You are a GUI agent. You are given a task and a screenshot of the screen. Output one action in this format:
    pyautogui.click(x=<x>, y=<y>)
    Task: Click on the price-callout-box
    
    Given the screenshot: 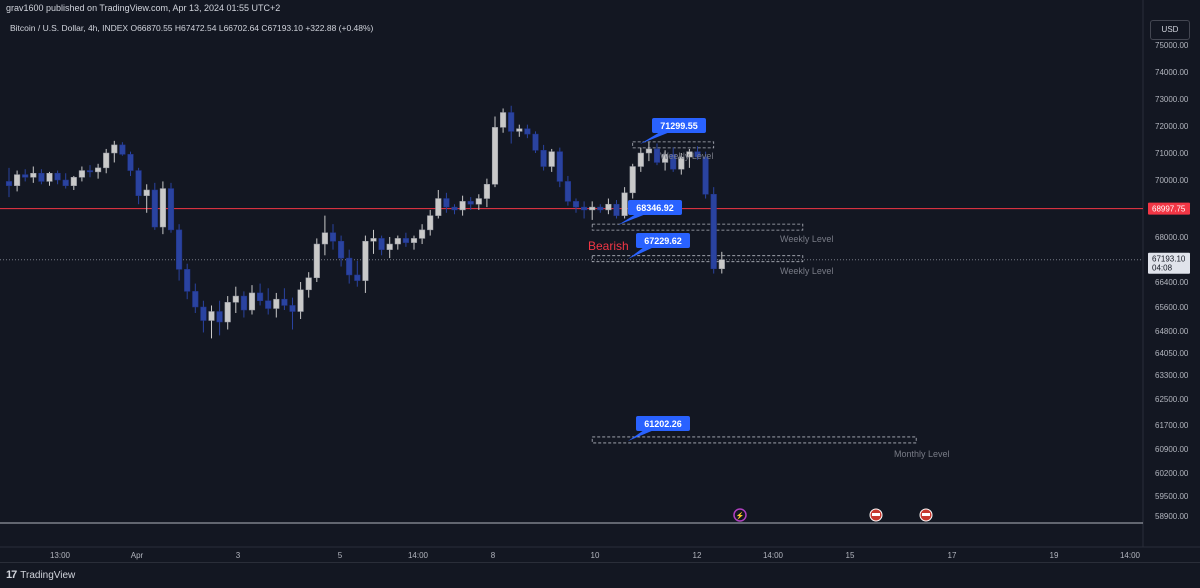 What is the action you would take?
    pyautogui.click(x=655, y=207)
    